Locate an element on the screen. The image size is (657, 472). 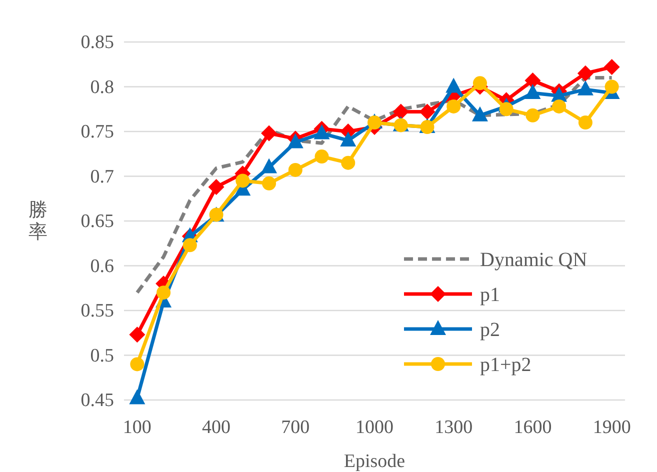
x-tick-label: 400 is located at coordinates (216, 427).